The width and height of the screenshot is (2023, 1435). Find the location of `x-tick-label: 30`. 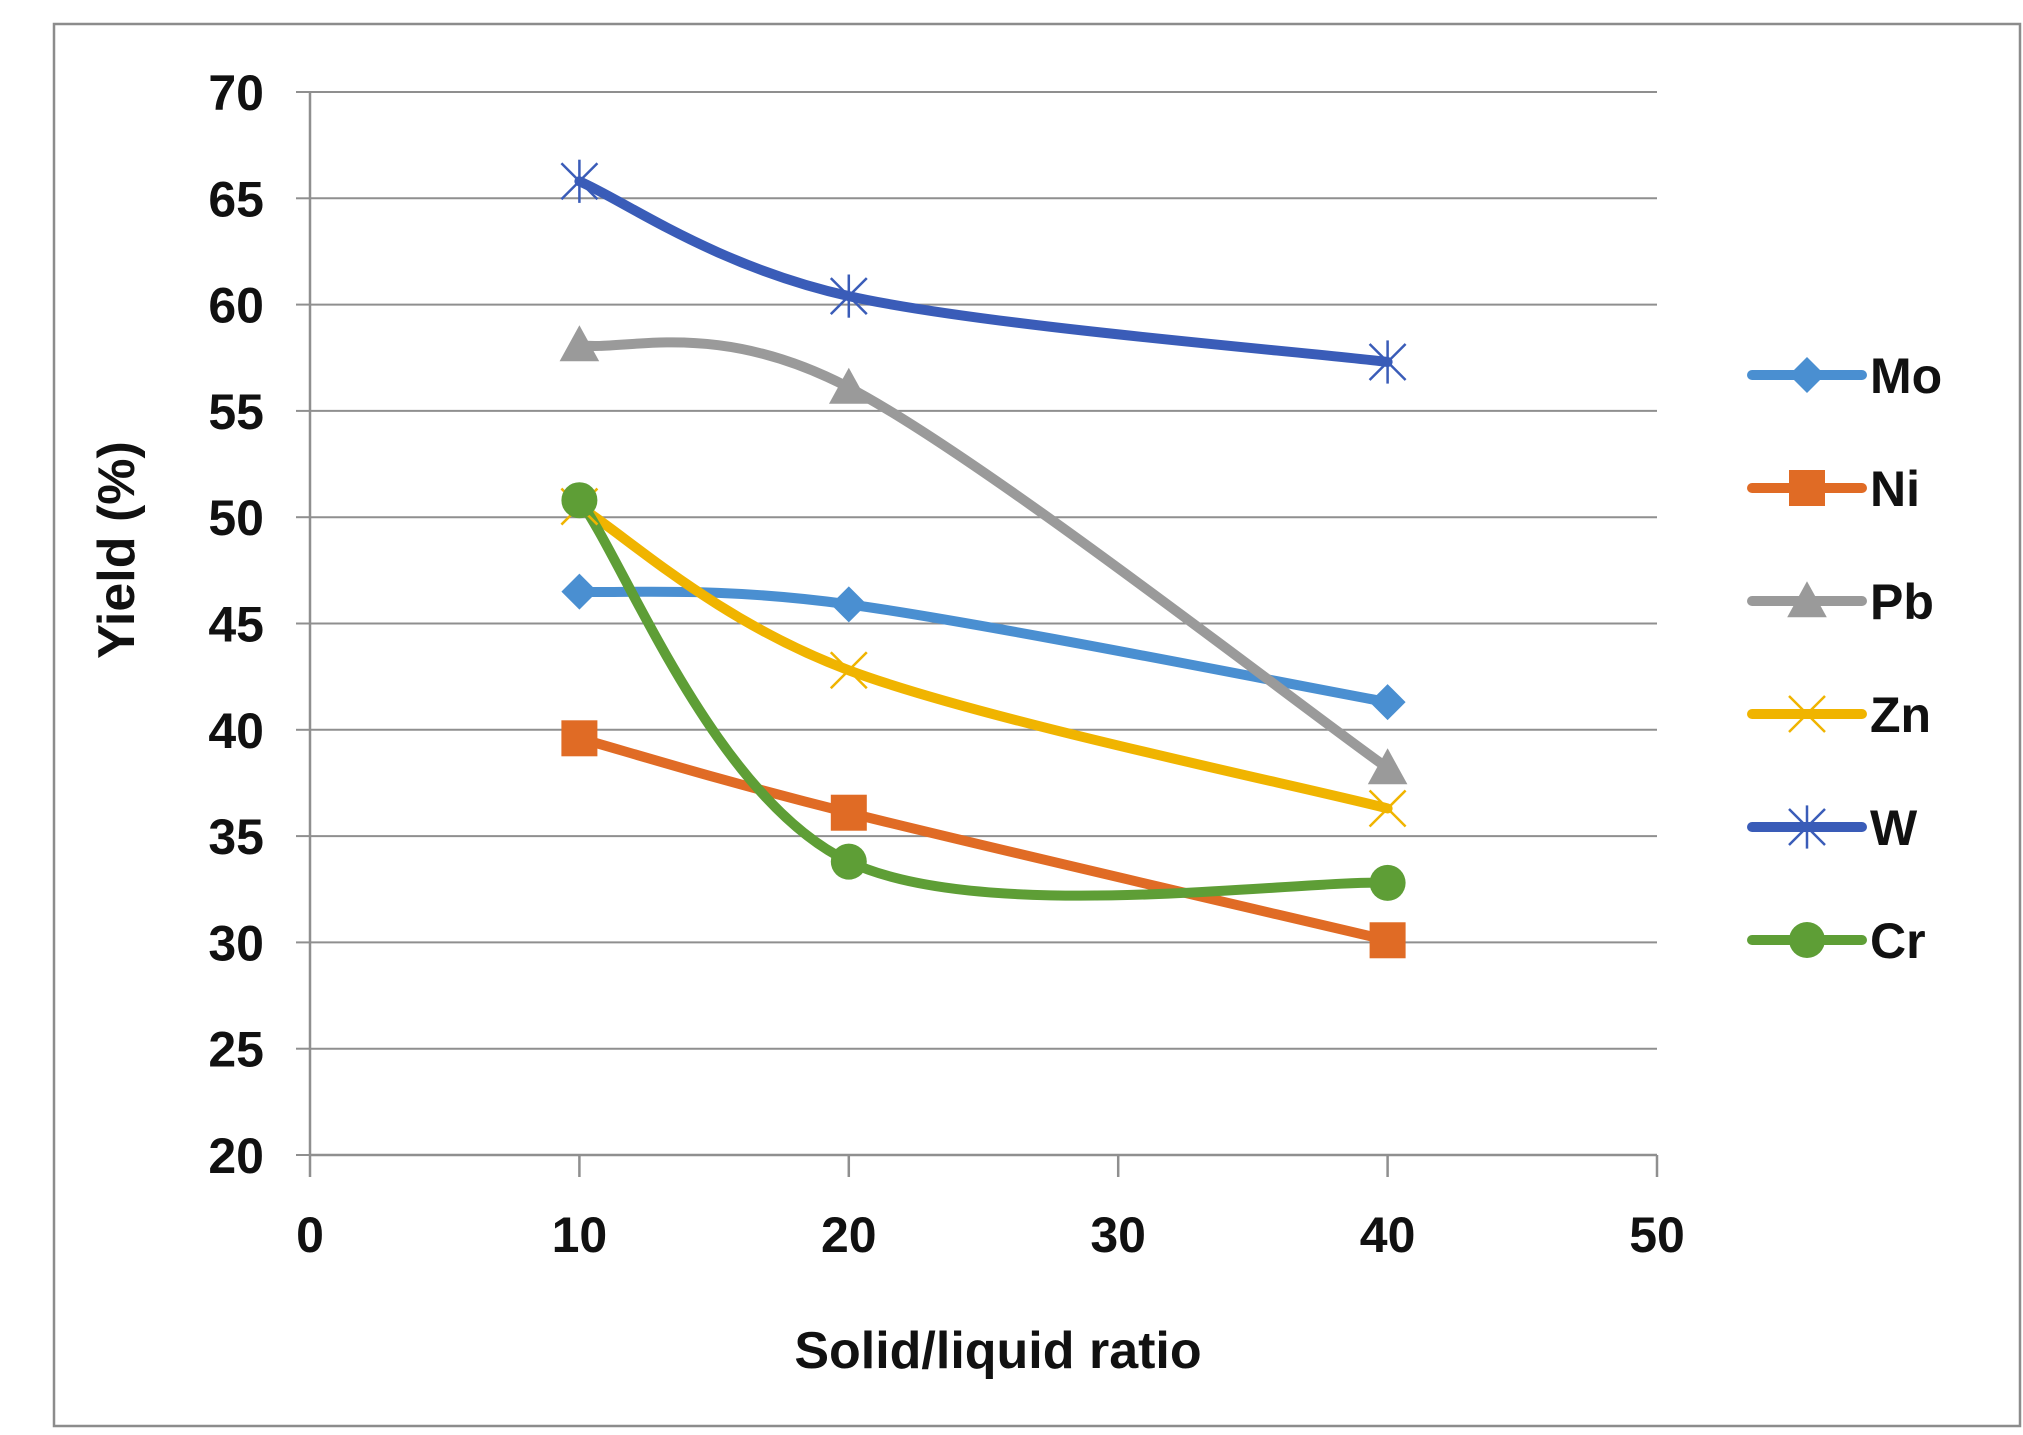

x-tick-label: 30 is located at coordinates (1118, 1235).